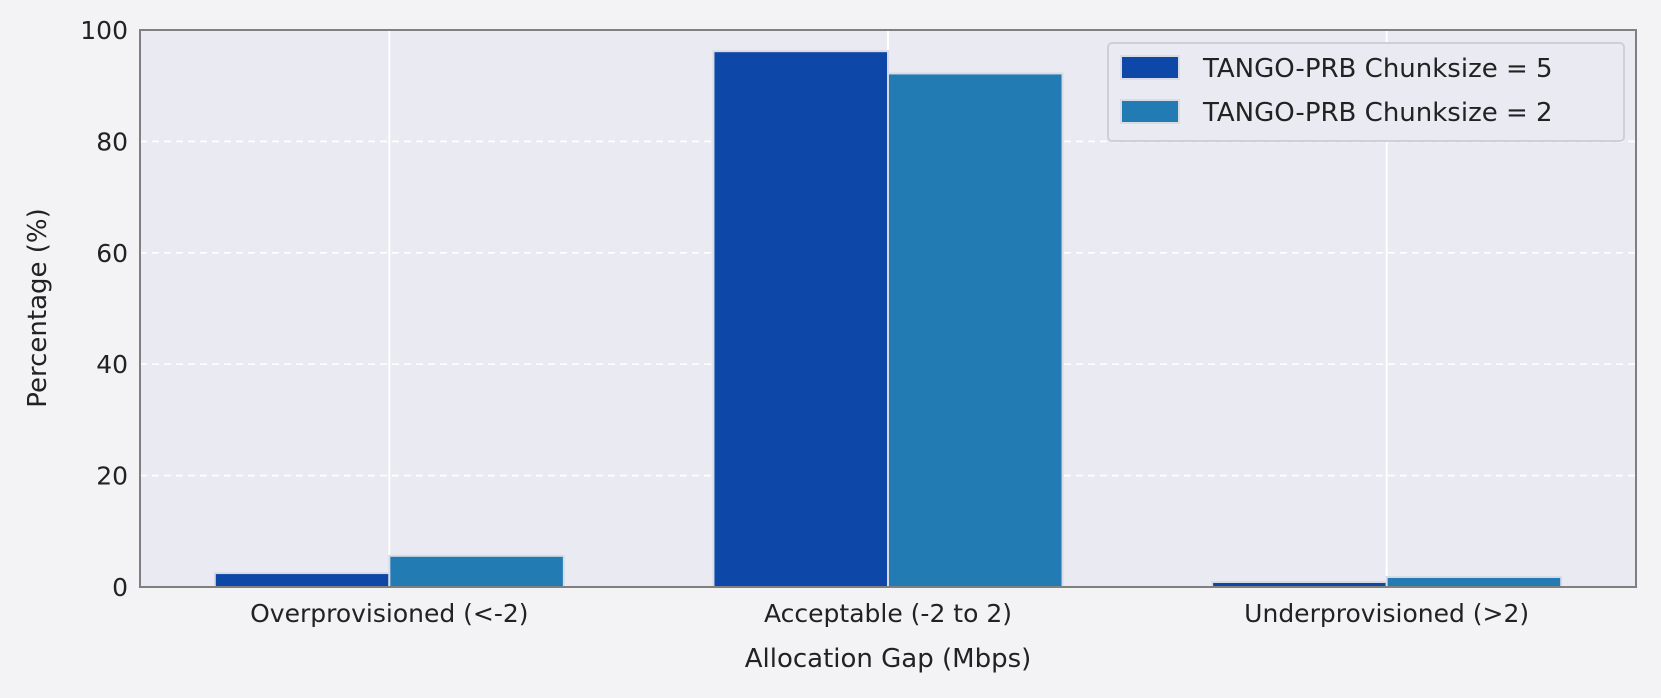 Image resolution: width=1661 pixels, height=698 pixels. I want to click on y-tick-label: 60, so click(112, 253).